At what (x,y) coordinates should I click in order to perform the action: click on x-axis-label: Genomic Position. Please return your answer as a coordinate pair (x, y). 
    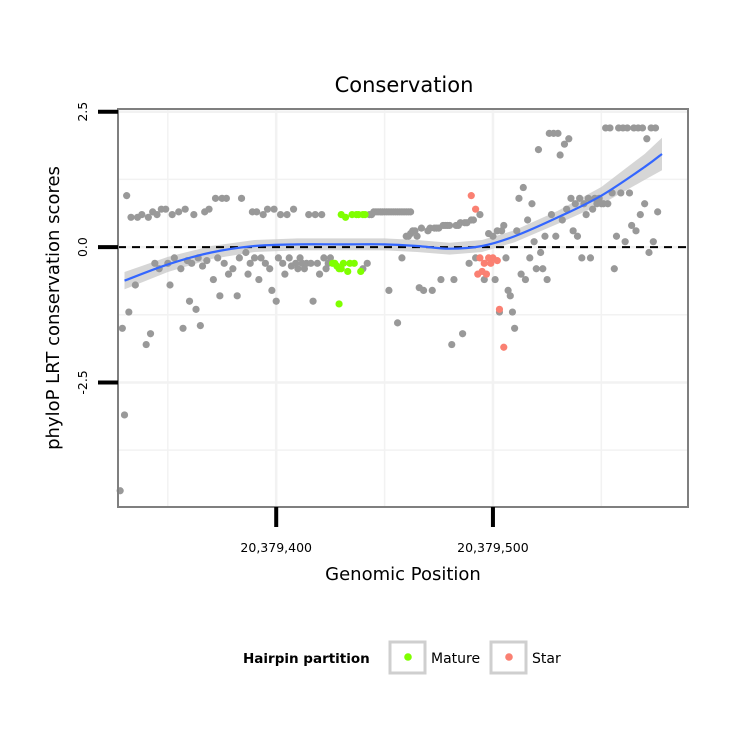
    Looking at the image, I should click on (403, 574).